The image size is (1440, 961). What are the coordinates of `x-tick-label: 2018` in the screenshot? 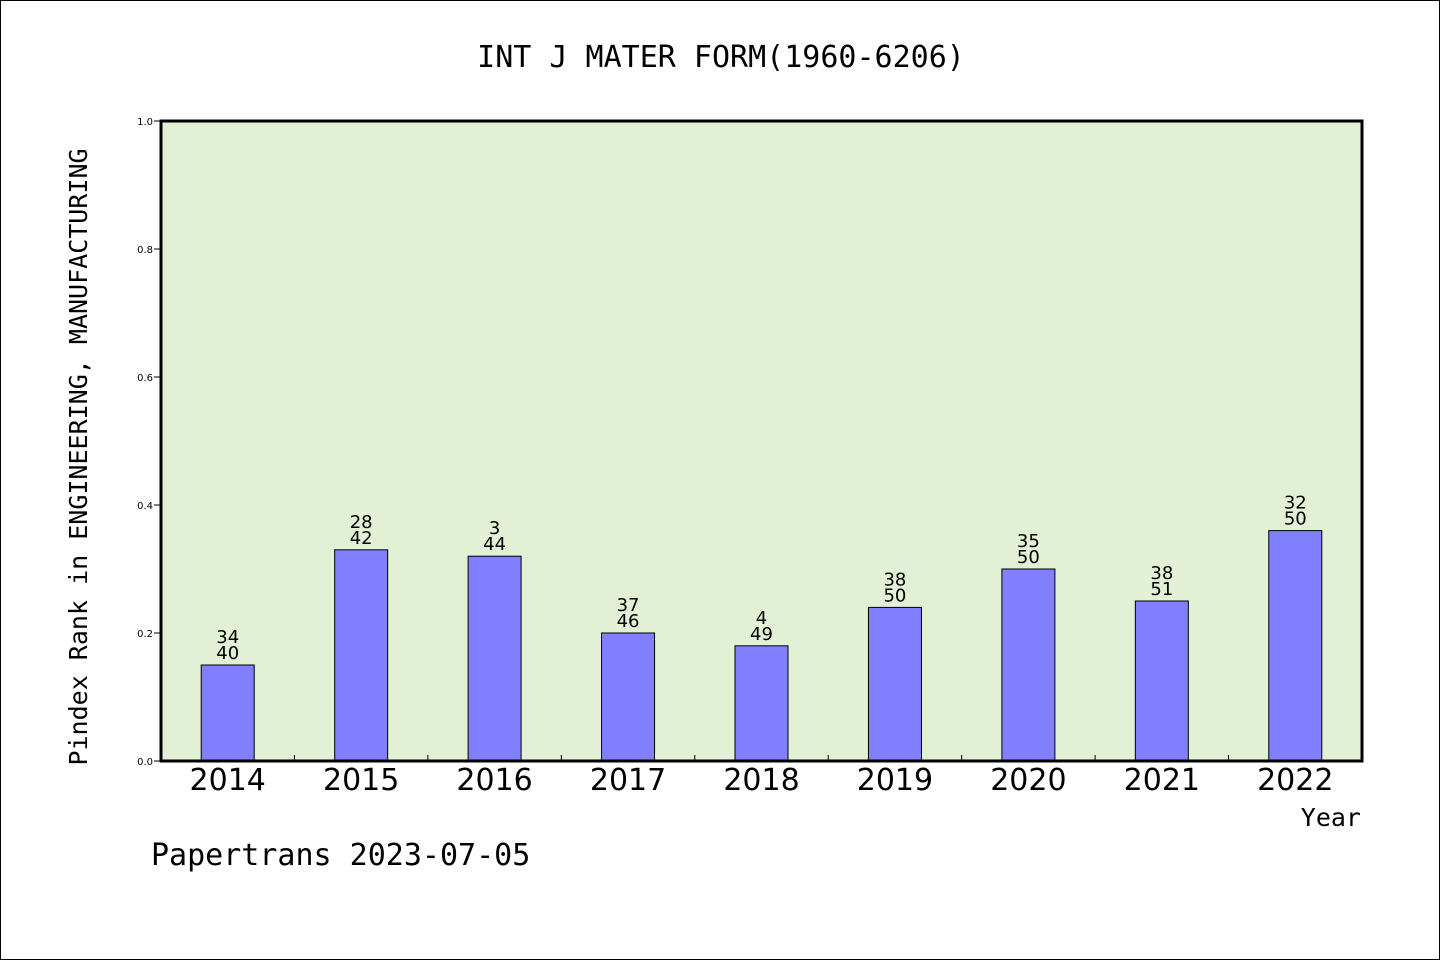 It's located at (761, 780).